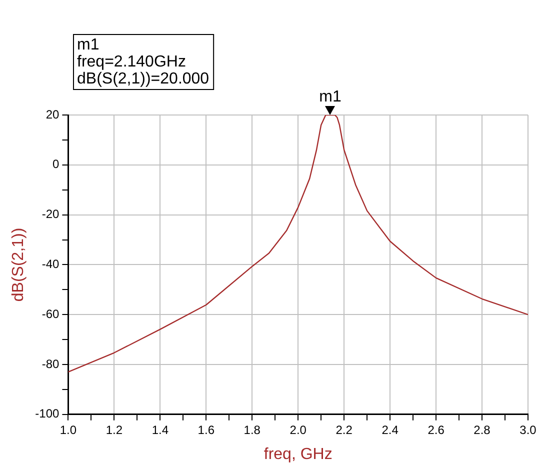 This screenshot has height=468, width=553. Describe the element at coordinates (436, 429) in the screenshot. I see `x-tick-label: 2.6` at that location.